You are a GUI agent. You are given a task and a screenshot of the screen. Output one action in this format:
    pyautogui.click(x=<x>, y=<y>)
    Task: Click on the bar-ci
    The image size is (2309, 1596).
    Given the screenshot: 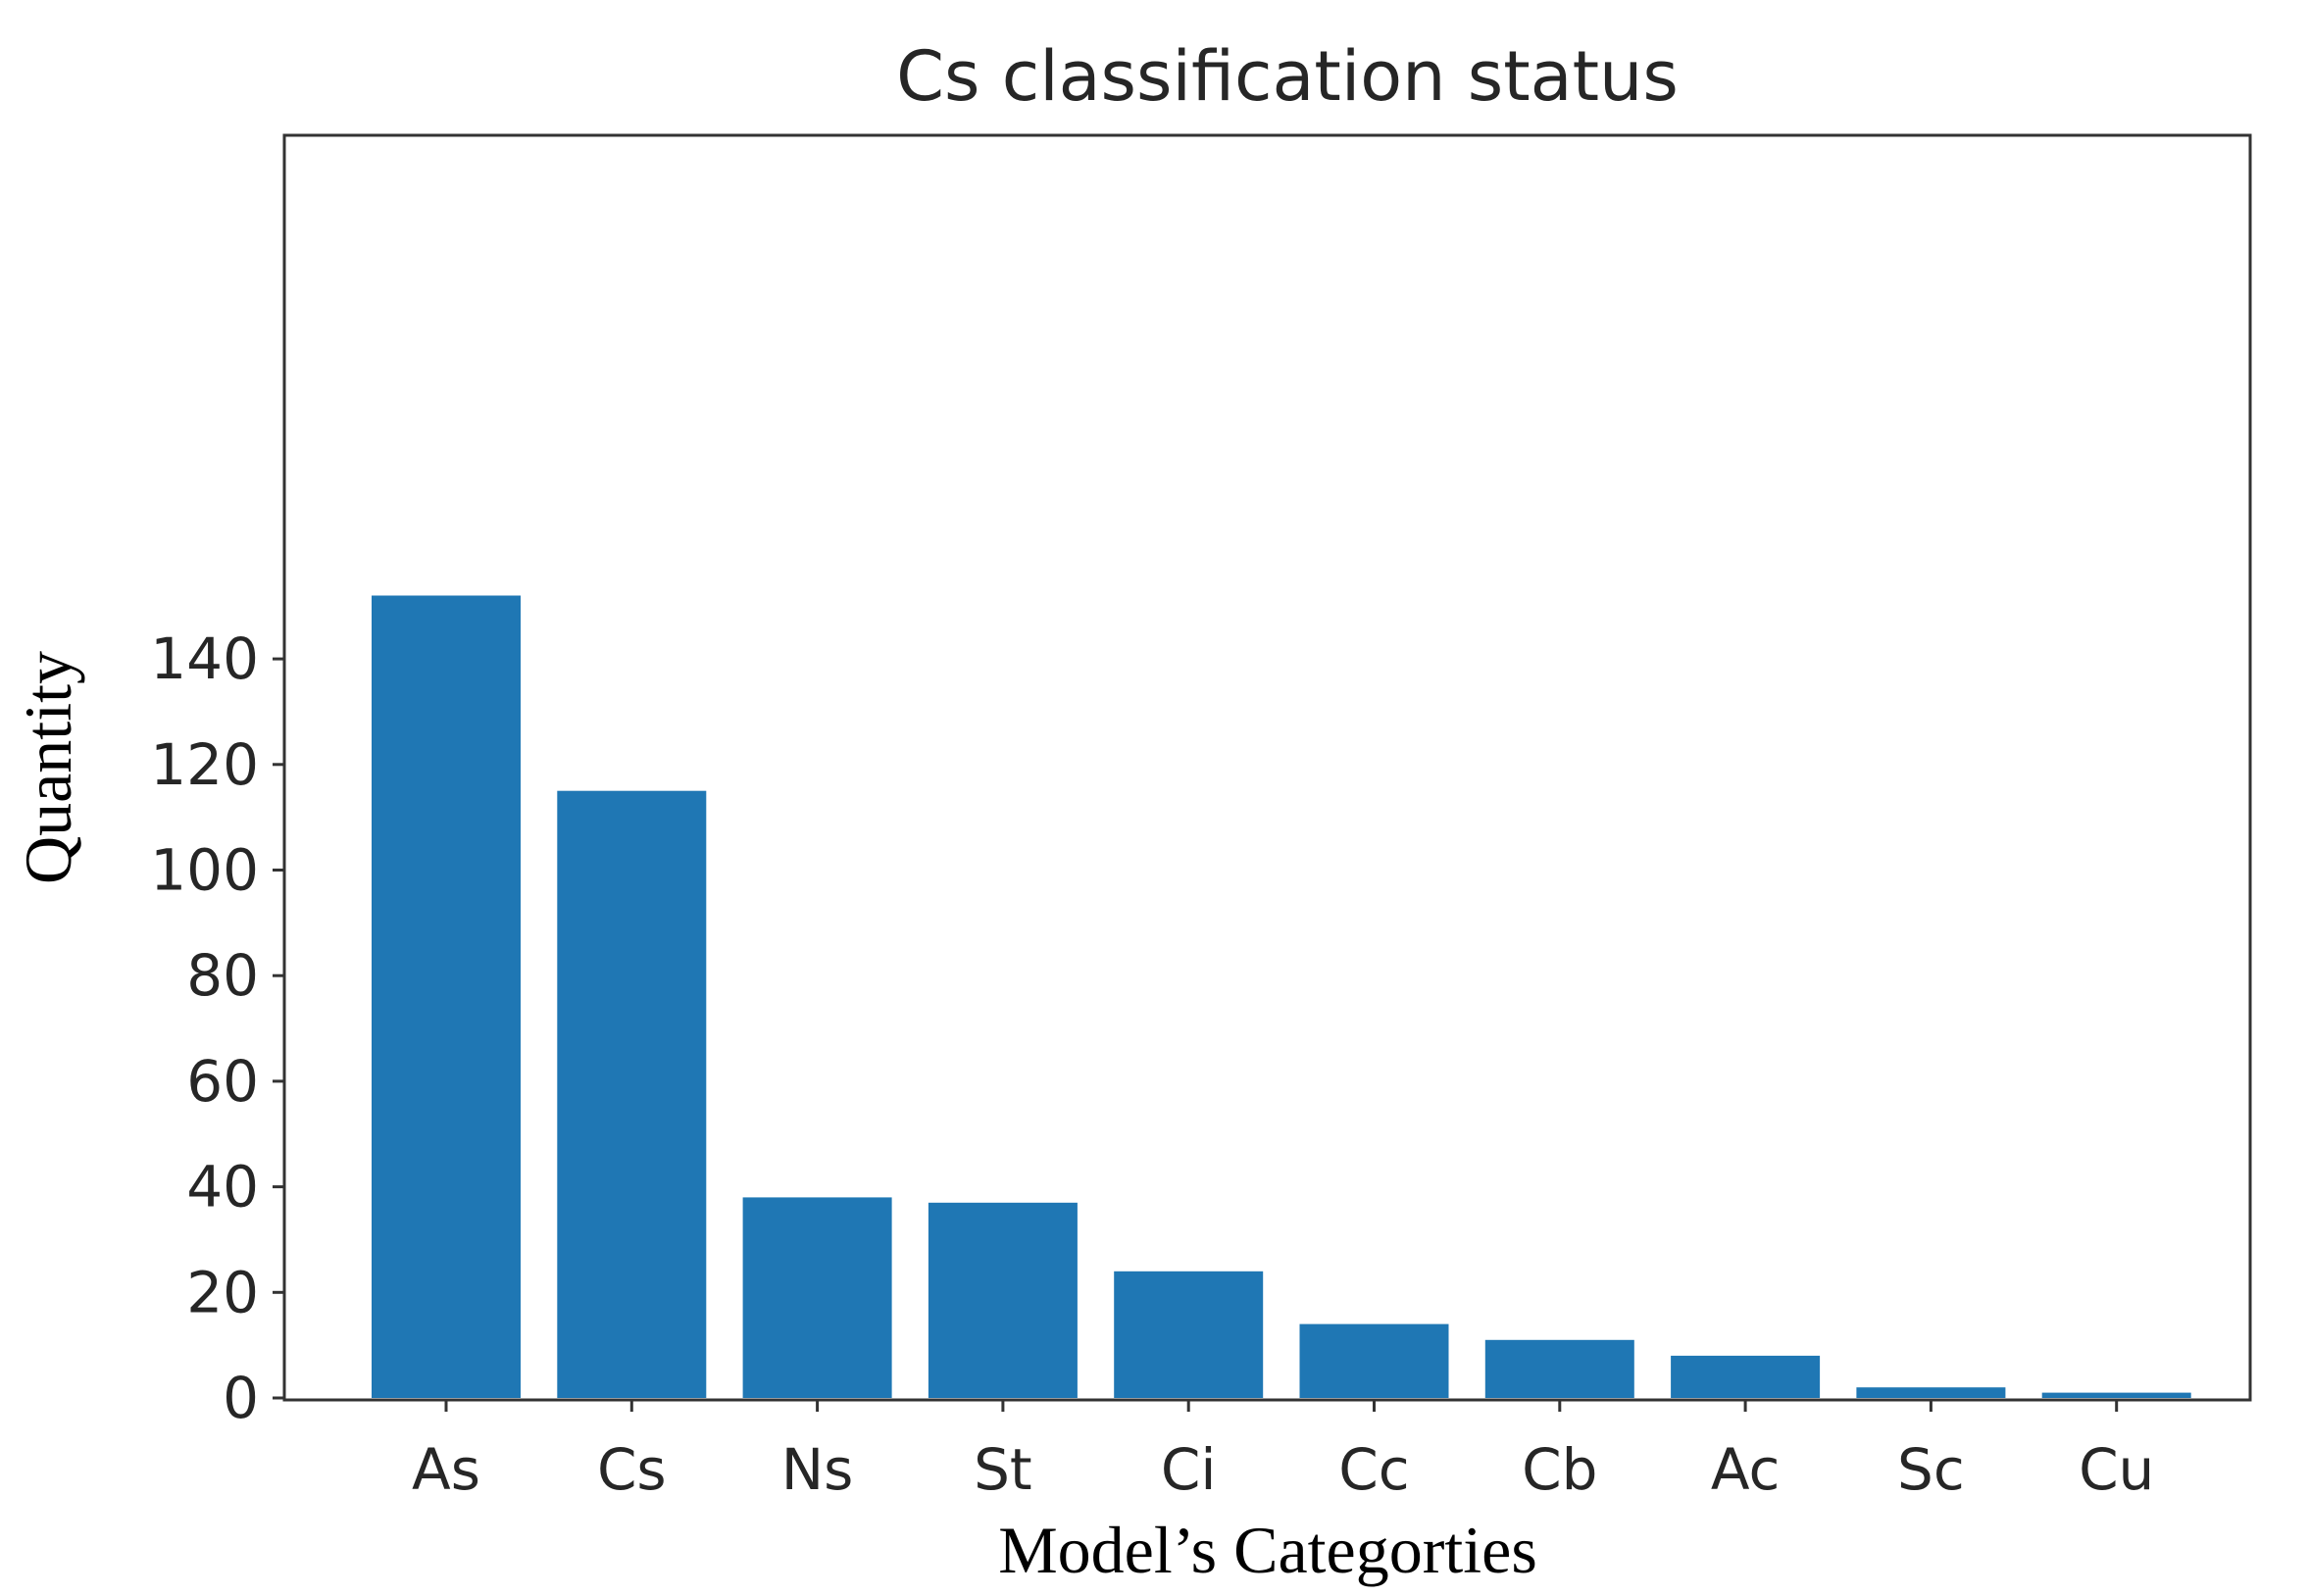 What is the action you would take?
    pyautogui.click(x=1189, y=1334)
    